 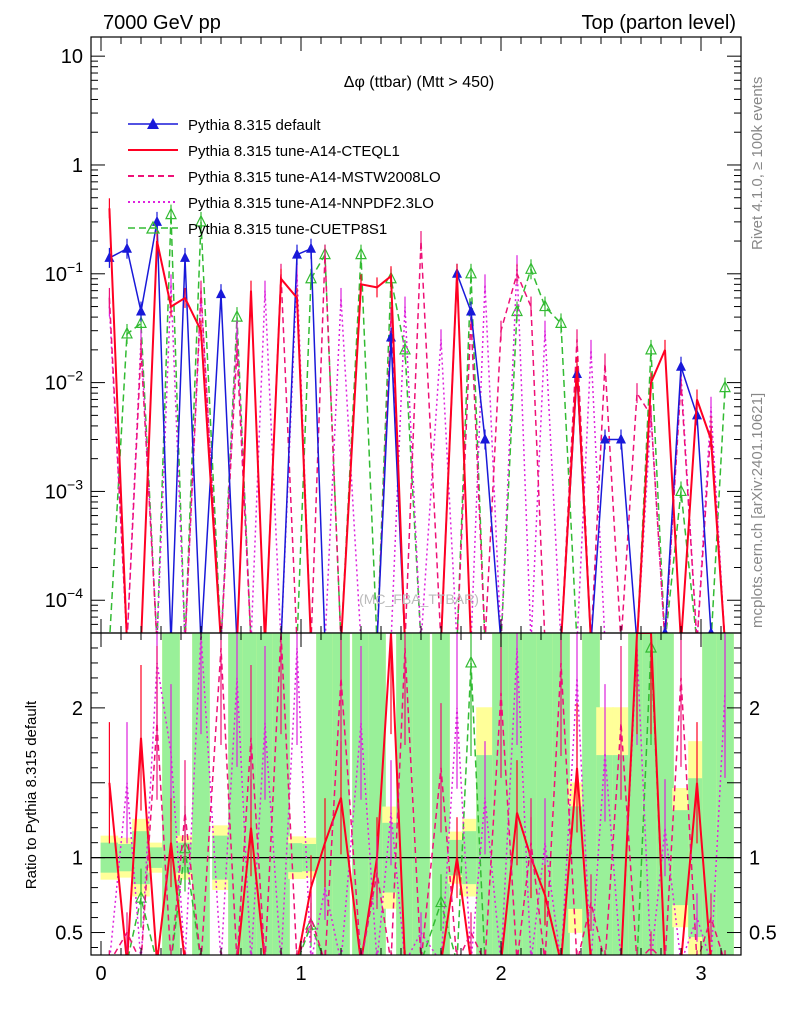 What do you see at coordinates (500, 974) in the screenshot?
I see `x-tick-label: 2` at bounding box center [500, 974].